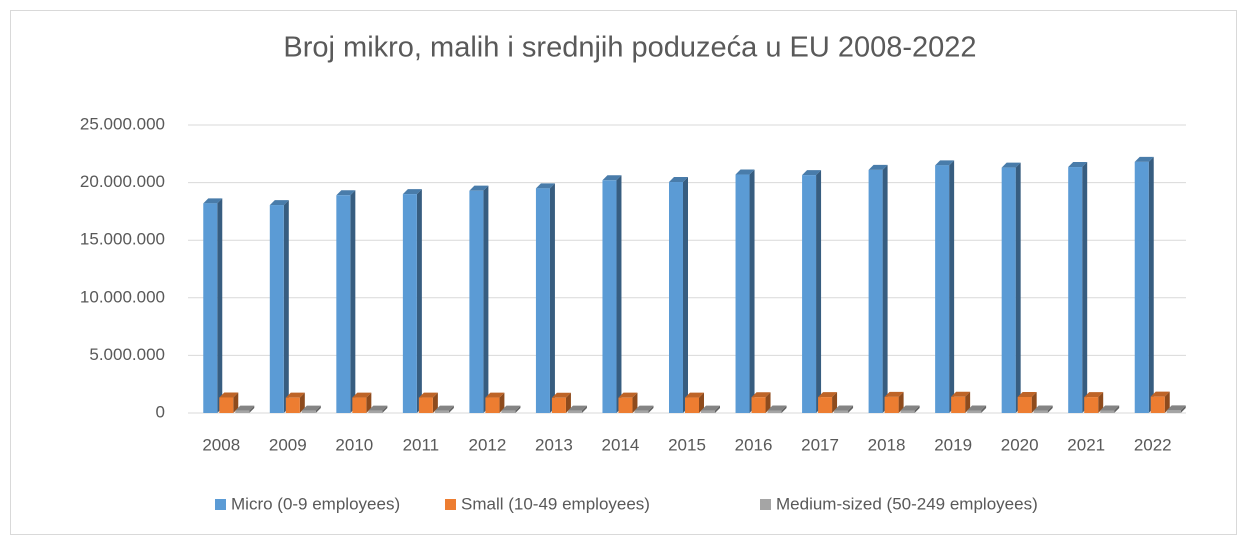  What do you see at coordinates (315, 503) in the screenshot?
I see `legend-label: Micro (0-9 employees)` at bounding box center [315, 503].